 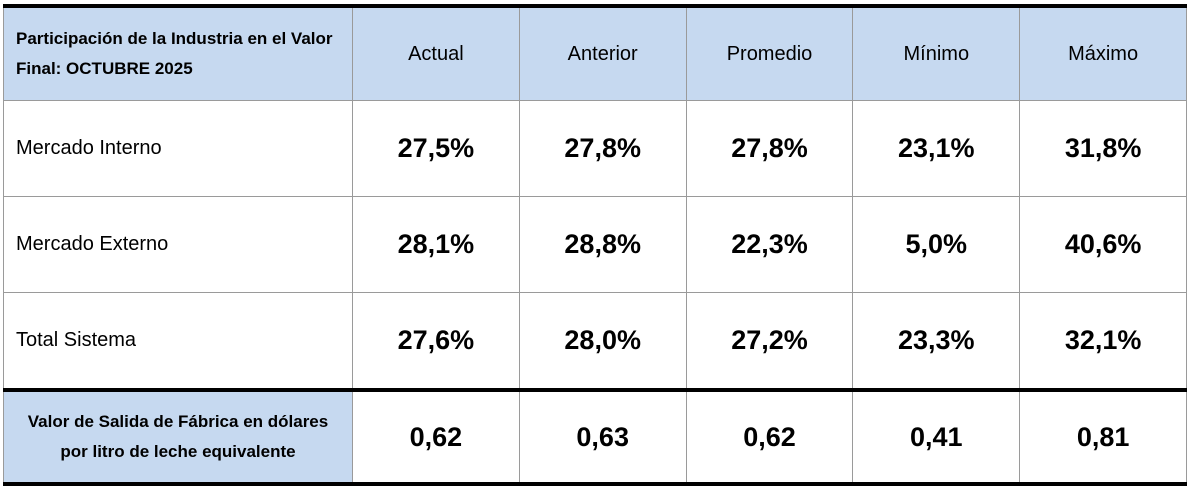 What do you see at coordinates (178, 341) in the screenshot?
I see `row-label: Total Sistema` at bounding box center [178, 341].